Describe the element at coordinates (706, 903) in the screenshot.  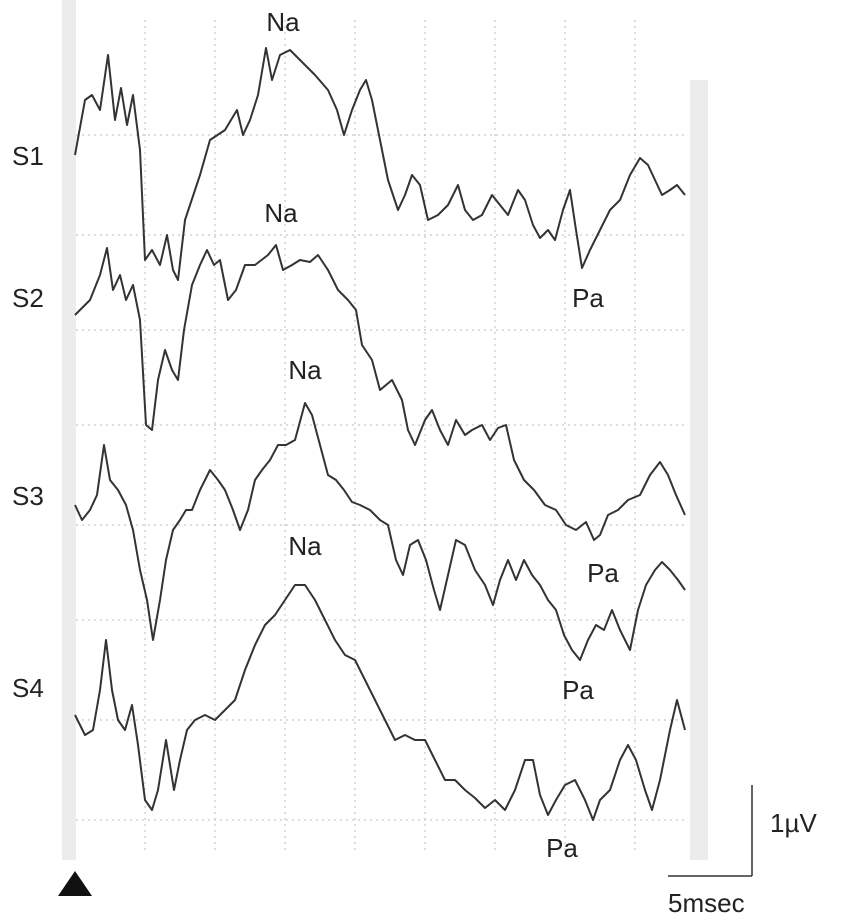
I see `time-scale: 5msec` at that location.